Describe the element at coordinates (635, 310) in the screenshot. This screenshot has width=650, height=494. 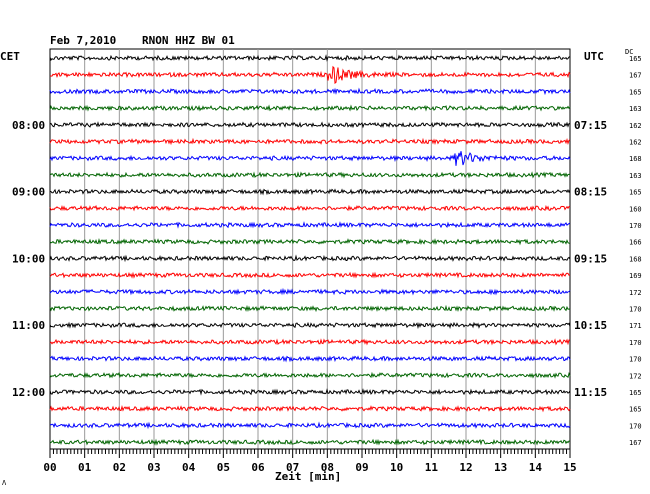
I see `dc-value-15: 170` at that location.